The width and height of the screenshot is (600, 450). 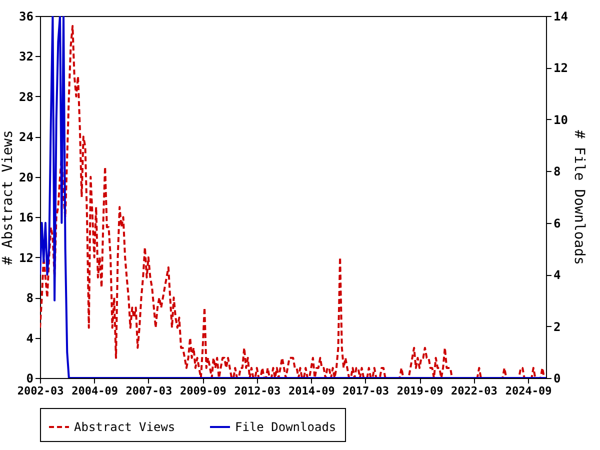 What do you see at coordinates (40, 391) in the screenshot?
I see `x-tick-label: 2002-03` at bounding box center [40, 391].